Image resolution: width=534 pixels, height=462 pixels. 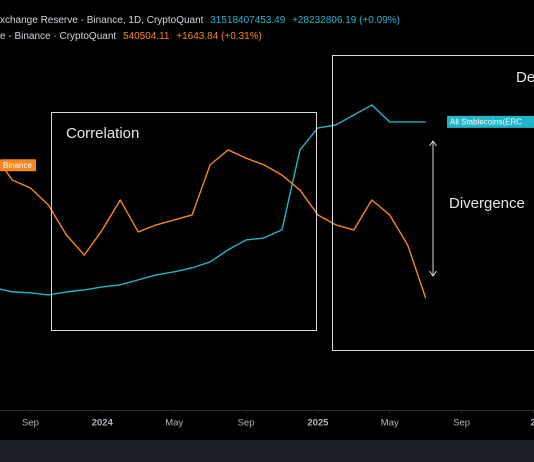 I want to click on divergence-arrow, so click(x=433, y=208).